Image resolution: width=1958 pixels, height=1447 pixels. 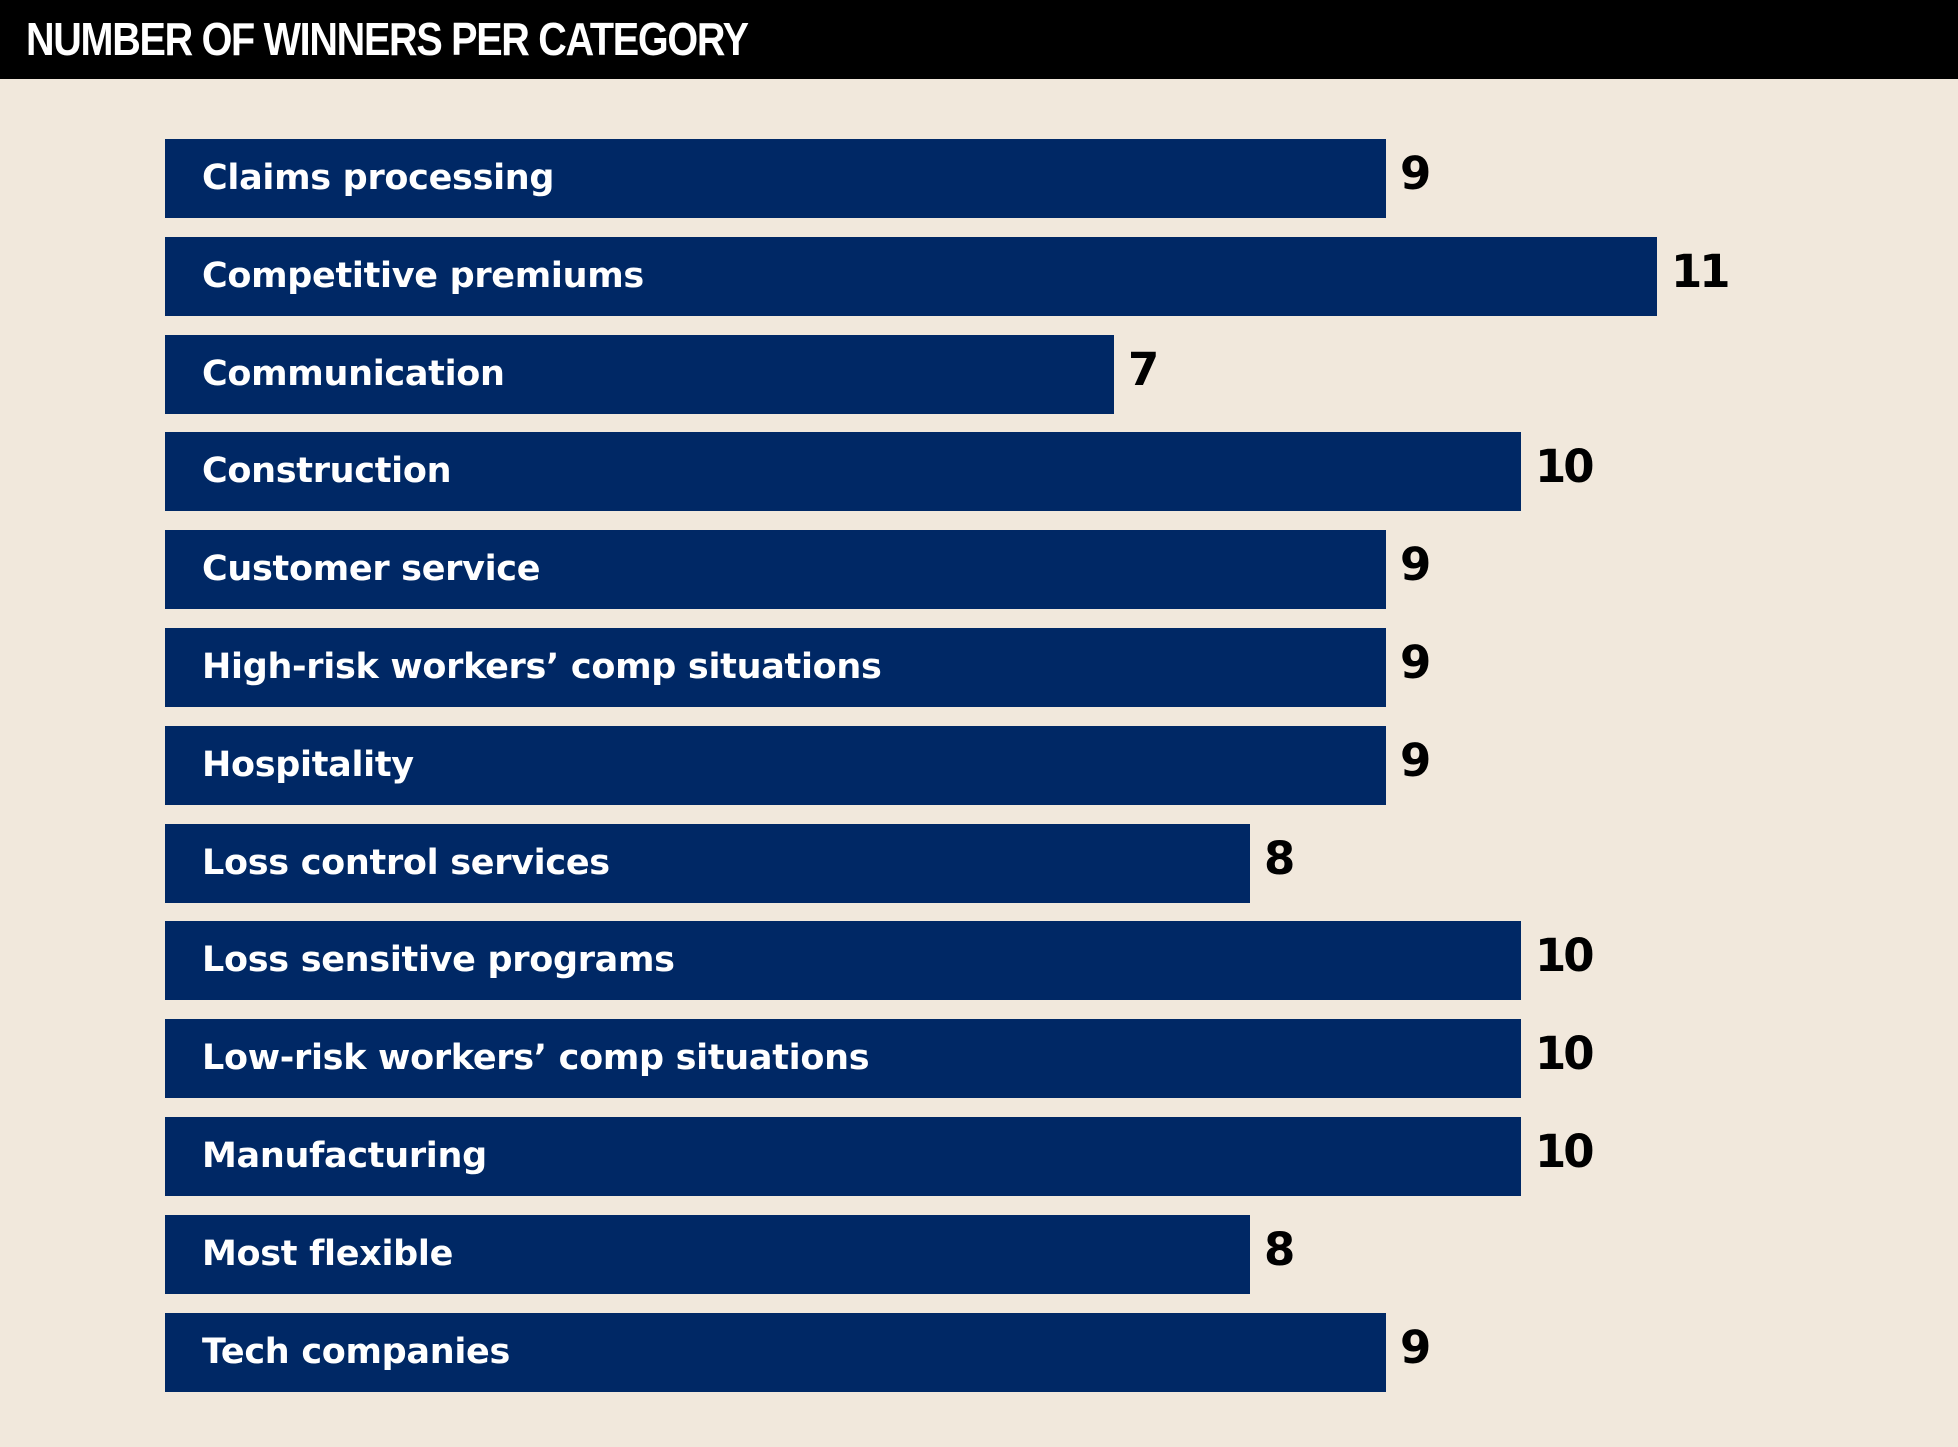 What do you see at coordinates (843, 471) in the screenshot?
I see `bar: Construction` at bounding box center [843, 471].